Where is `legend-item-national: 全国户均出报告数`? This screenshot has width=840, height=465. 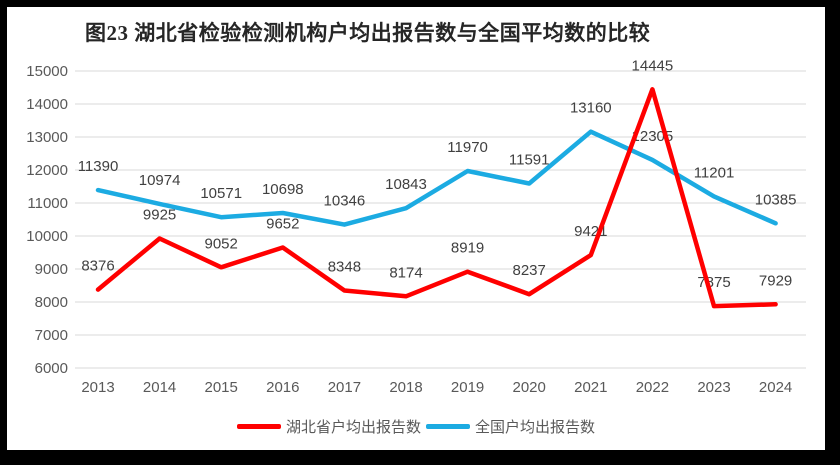
legend-item-national: 全国户均出报告数 is located at coordinates (510, 426).